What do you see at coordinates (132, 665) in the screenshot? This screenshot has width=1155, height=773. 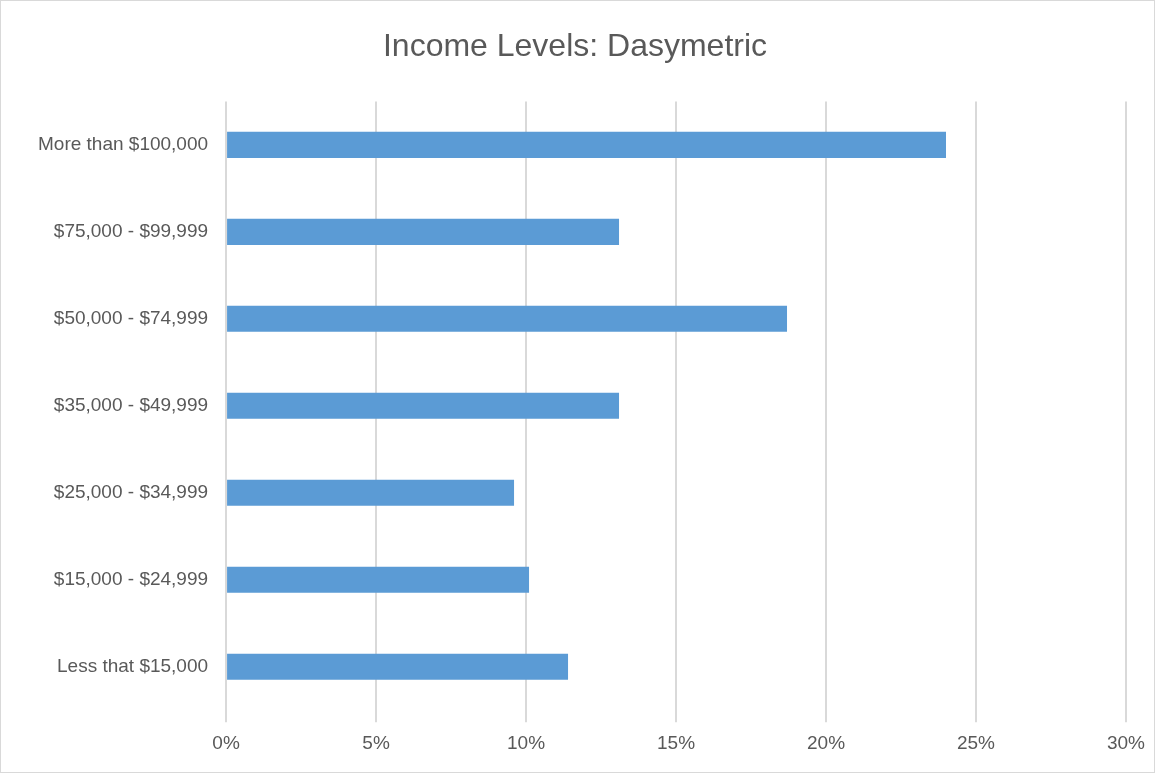 I see `y-tick-label: Less that $15,000` at bounding box center [132, 665].